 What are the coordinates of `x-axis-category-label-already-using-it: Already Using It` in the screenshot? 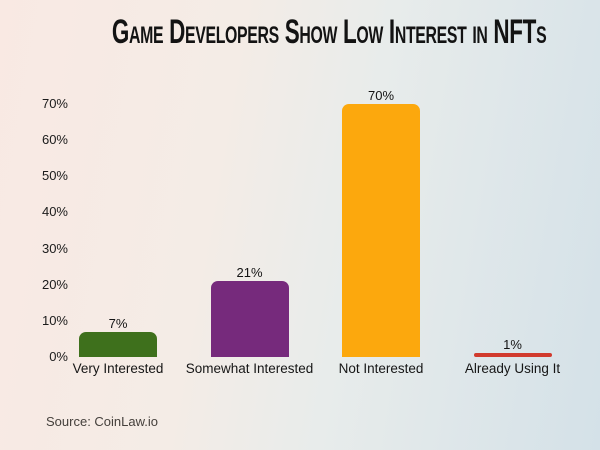 It's located at (512, 368).